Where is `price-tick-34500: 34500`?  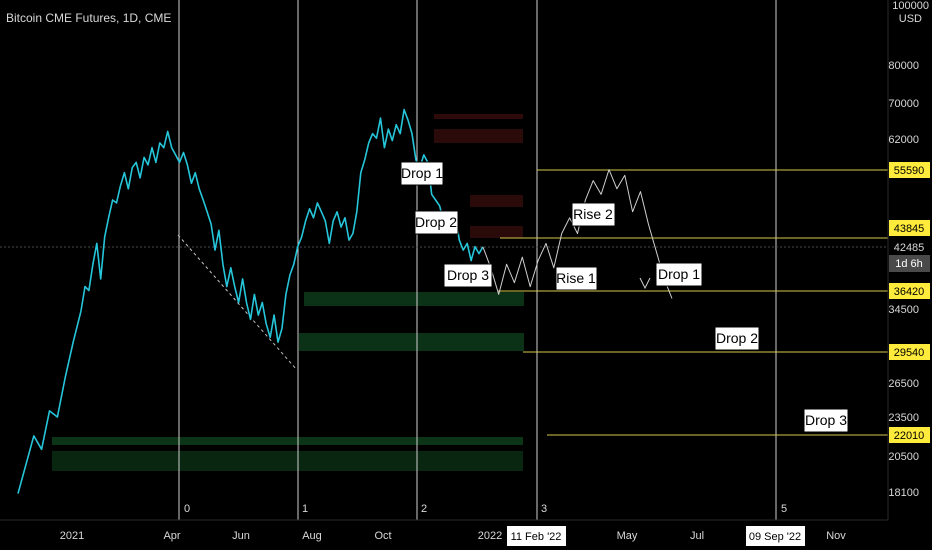 price-tick-34500: 34500 is located at coordinates (903, 310).